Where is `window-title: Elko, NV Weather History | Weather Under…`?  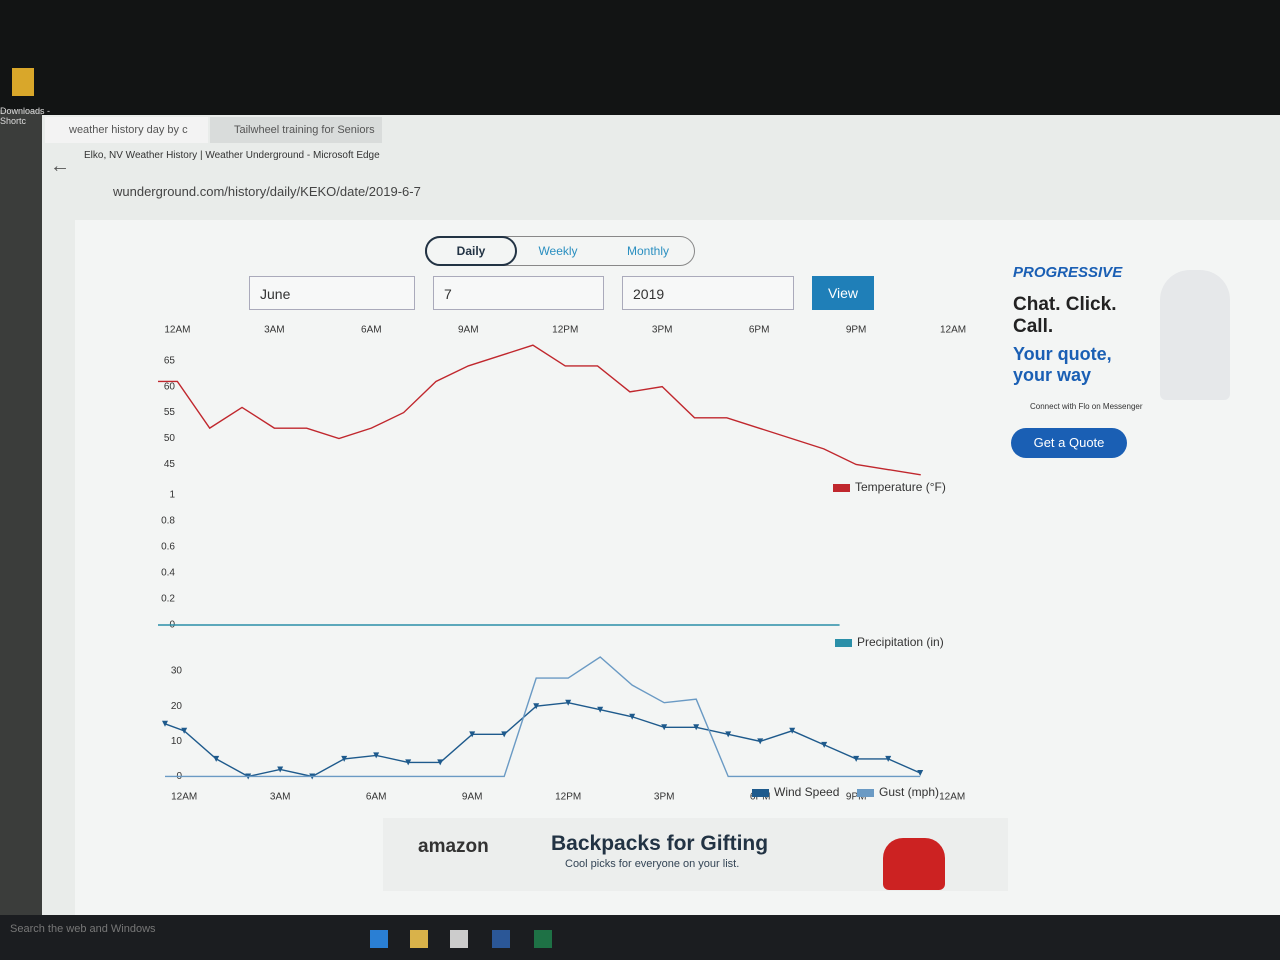
window-title: Elko, NV Weather History | Weather Under… is located at coordinates (232, 155).